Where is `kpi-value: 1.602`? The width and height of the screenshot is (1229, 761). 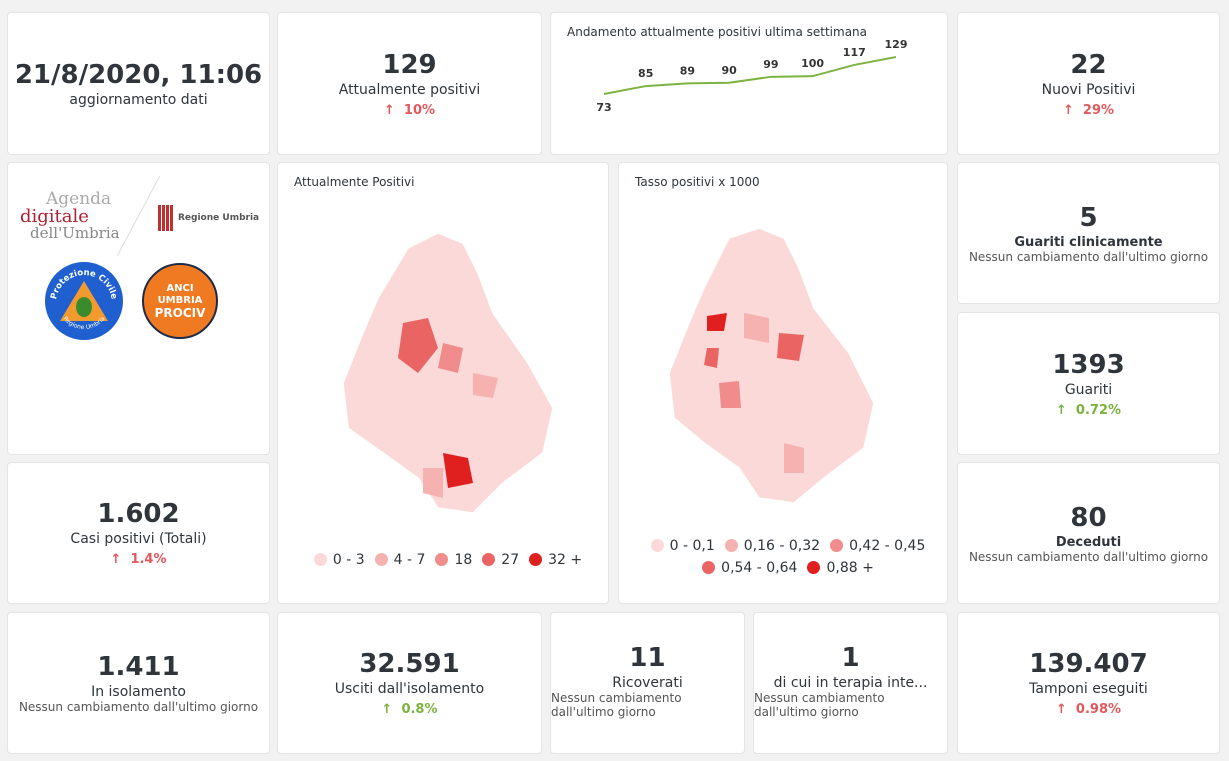 kpi-value: 1.602 is located at coordinates (138, 514).